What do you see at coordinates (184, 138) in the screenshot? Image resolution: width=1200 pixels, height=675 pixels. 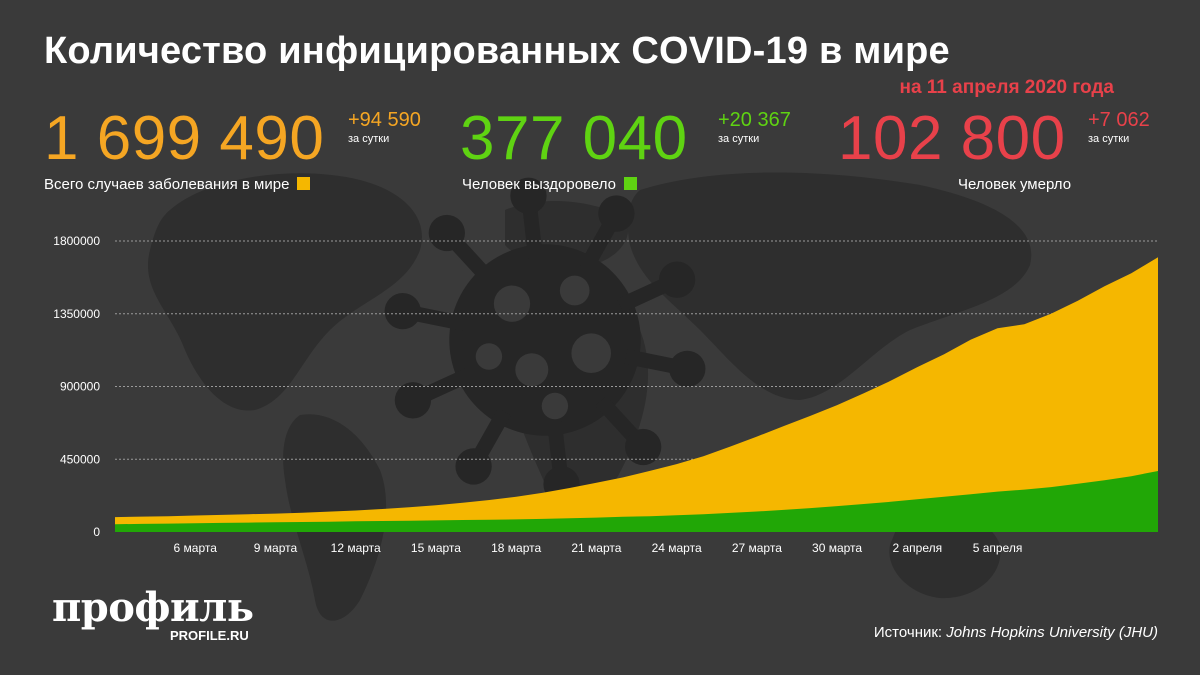 I see `total-cases-value: 1 699 490` at bounding box center [184, 138].